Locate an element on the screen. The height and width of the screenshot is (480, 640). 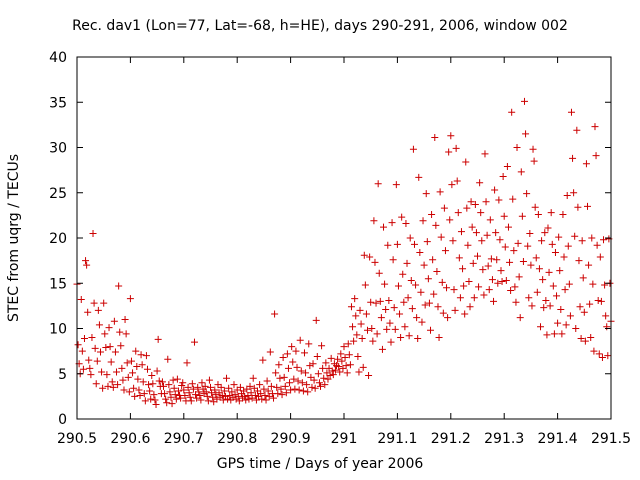
y-tick-label: 40 is located at coordinates (58, 58).